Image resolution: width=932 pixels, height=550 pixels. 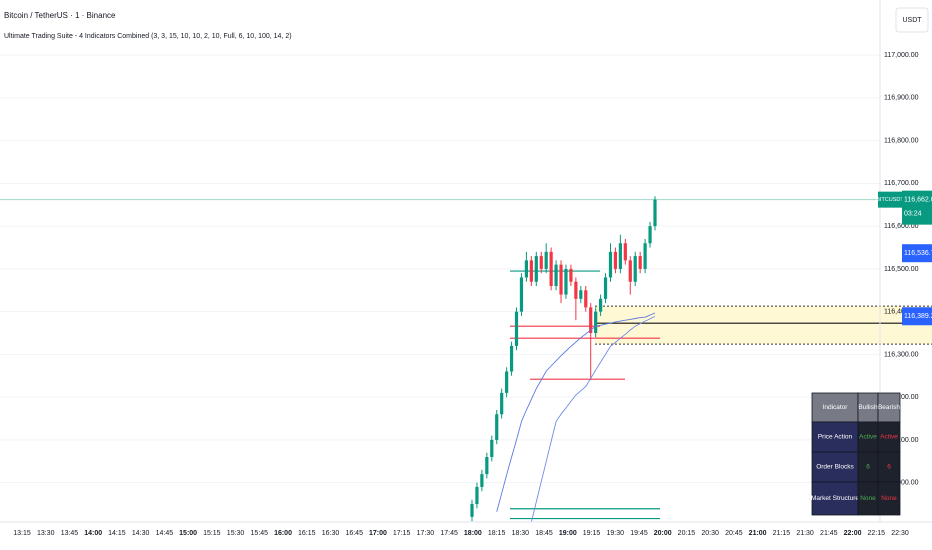 I want to click on currency-button, so click(x=912, y=20).